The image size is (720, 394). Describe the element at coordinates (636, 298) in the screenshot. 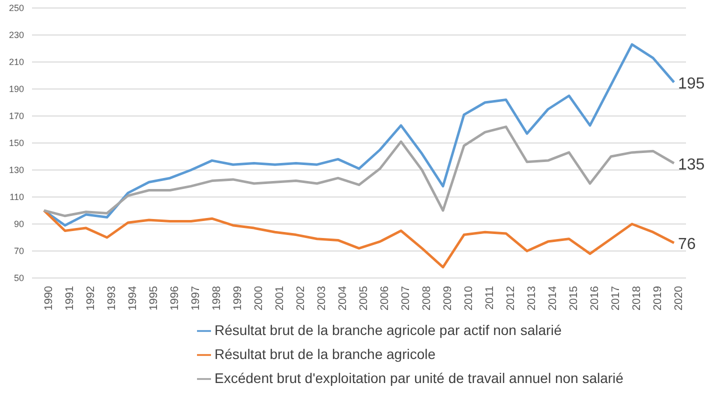

I see `x-tick-label: 2018` at that location.